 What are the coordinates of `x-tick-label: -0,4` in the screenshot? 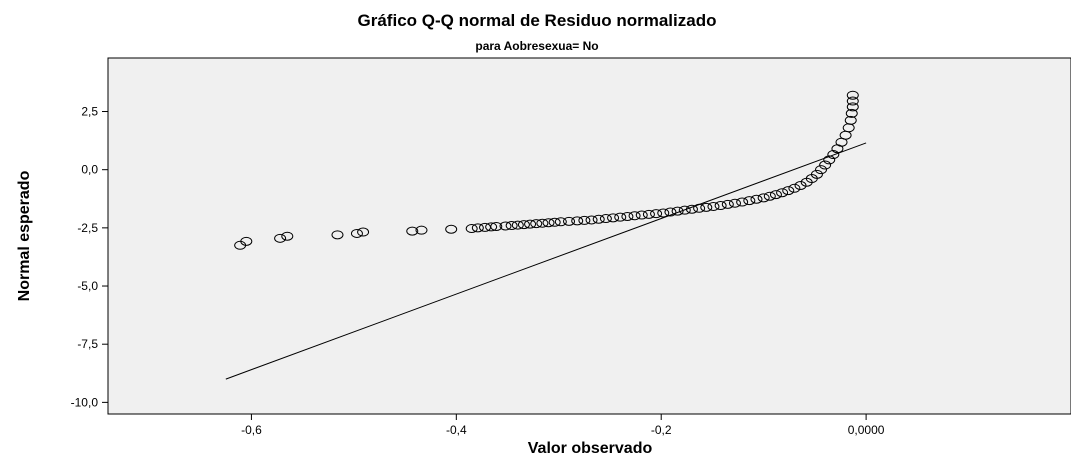 It's located at (456, 430).